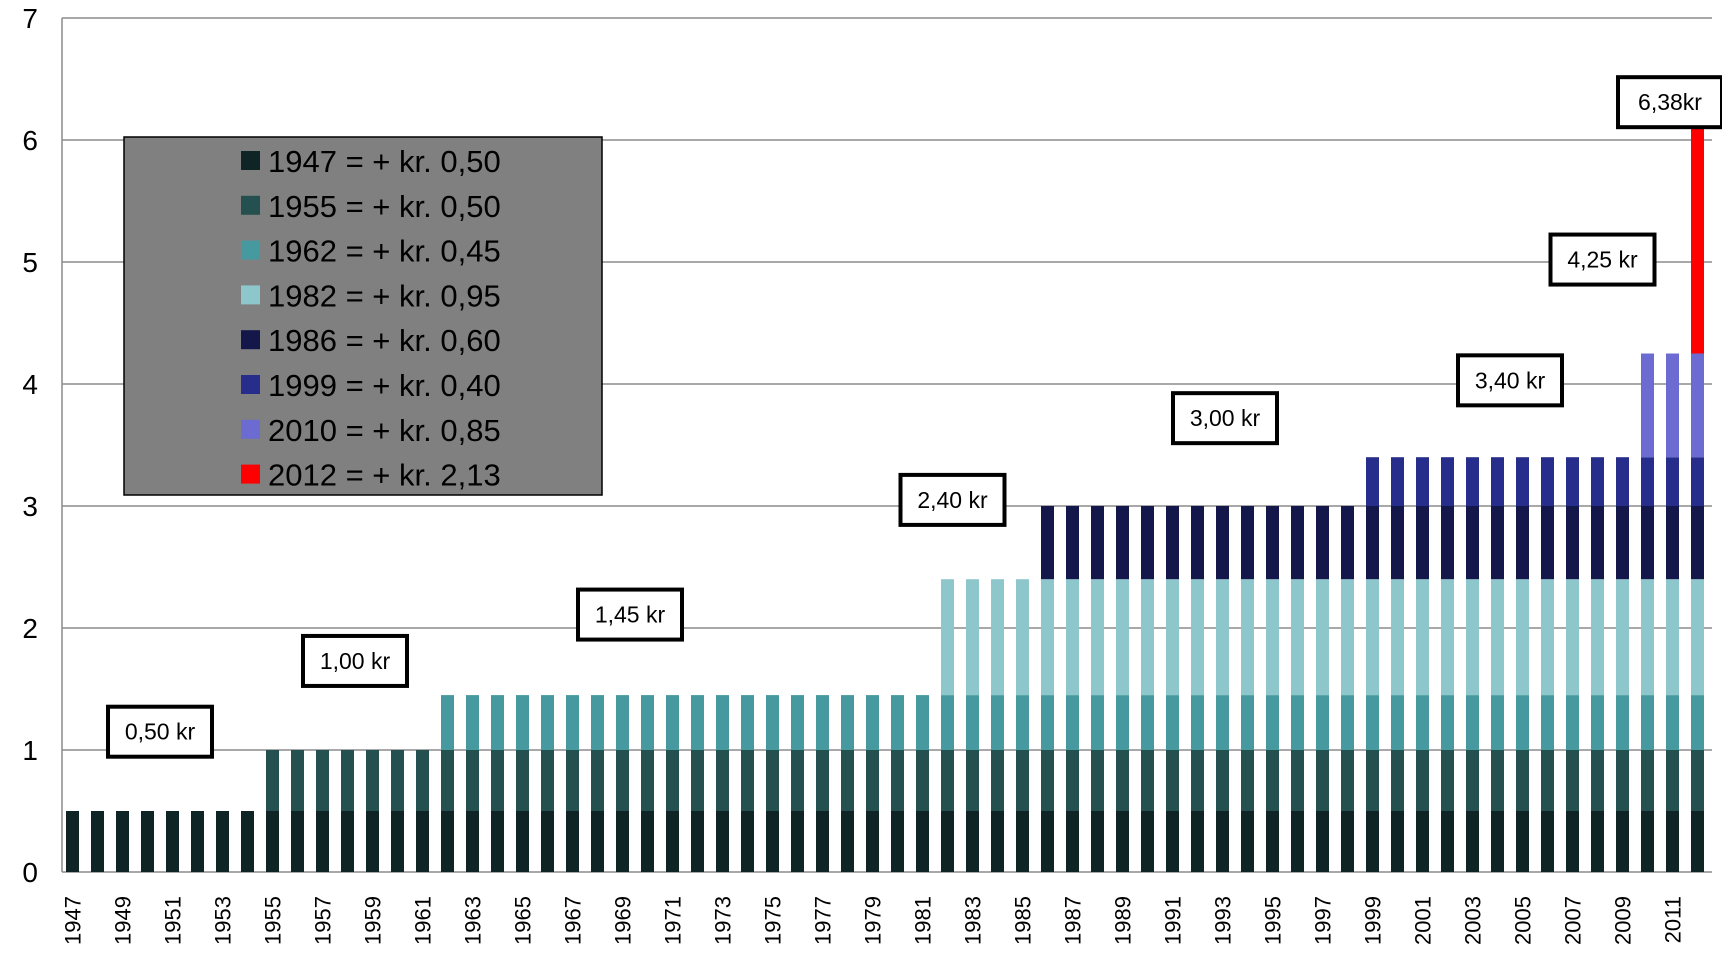 The height and width of the screenshot is (957, 1722). What do you see at coordinates (273, 920) in the screenshot?
I see `x-tick-label: 1955` at bounding box center [273, 920].